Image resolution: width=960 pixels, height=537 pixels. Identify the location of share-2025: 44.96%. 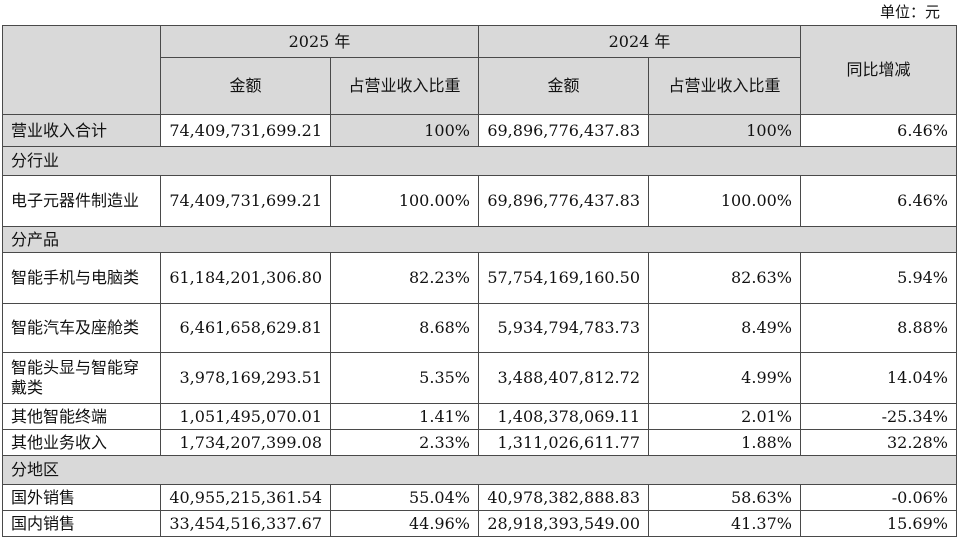
(404, 523).